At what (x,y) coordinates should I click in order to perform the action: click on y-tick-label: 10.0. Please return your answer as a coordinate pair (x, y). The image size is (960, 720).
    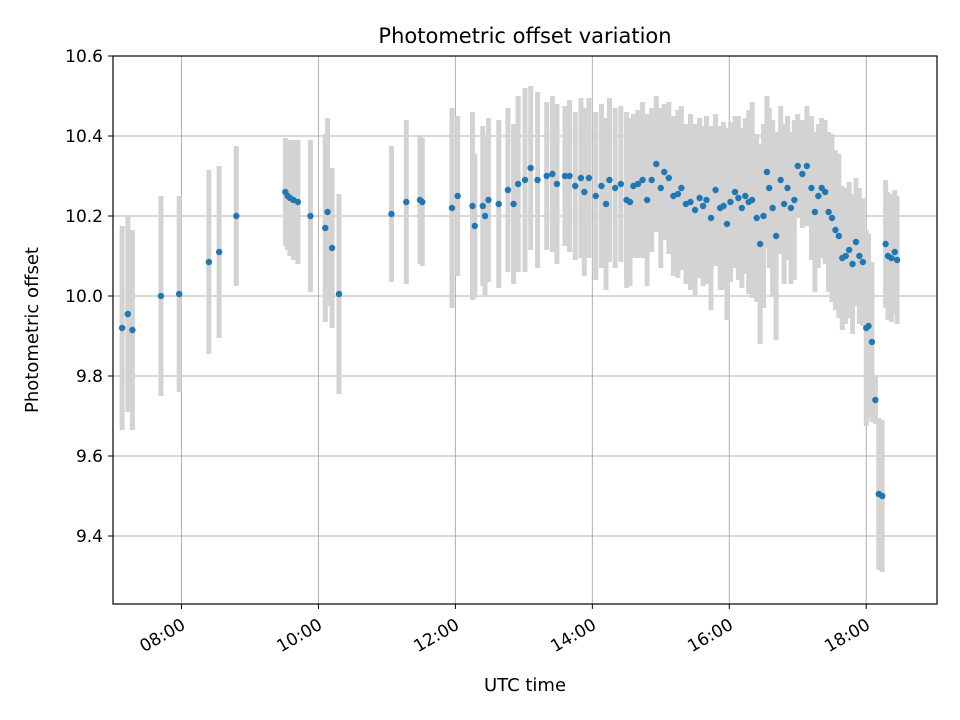
    Looking at the image, I should click on (84, 297).